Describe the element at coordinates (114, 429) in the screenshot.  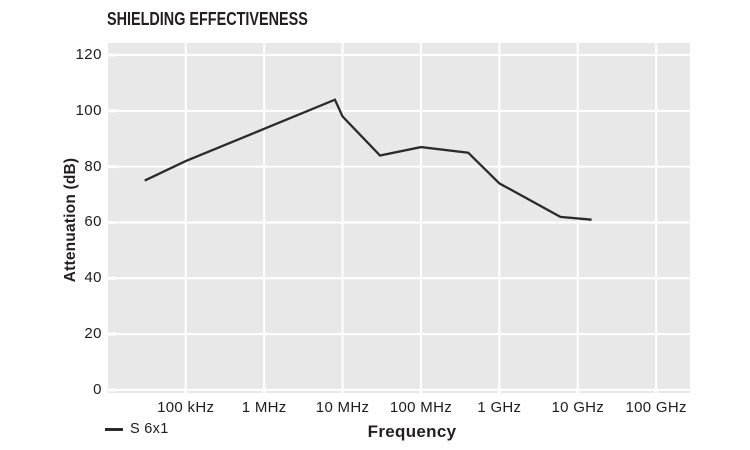
I see `legend-line-swatch` at that location.